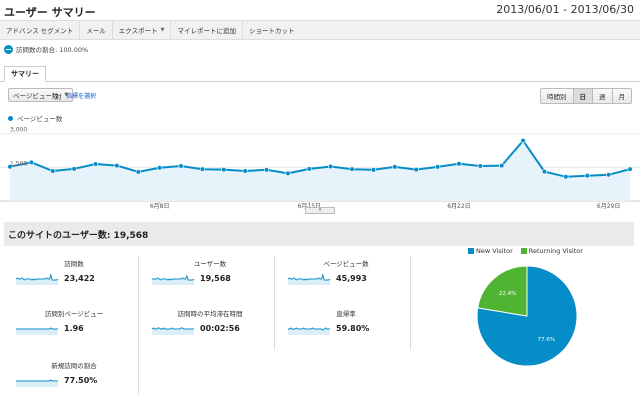  I want to click on select-metric-link: 指標を選択, so click(81, 96).